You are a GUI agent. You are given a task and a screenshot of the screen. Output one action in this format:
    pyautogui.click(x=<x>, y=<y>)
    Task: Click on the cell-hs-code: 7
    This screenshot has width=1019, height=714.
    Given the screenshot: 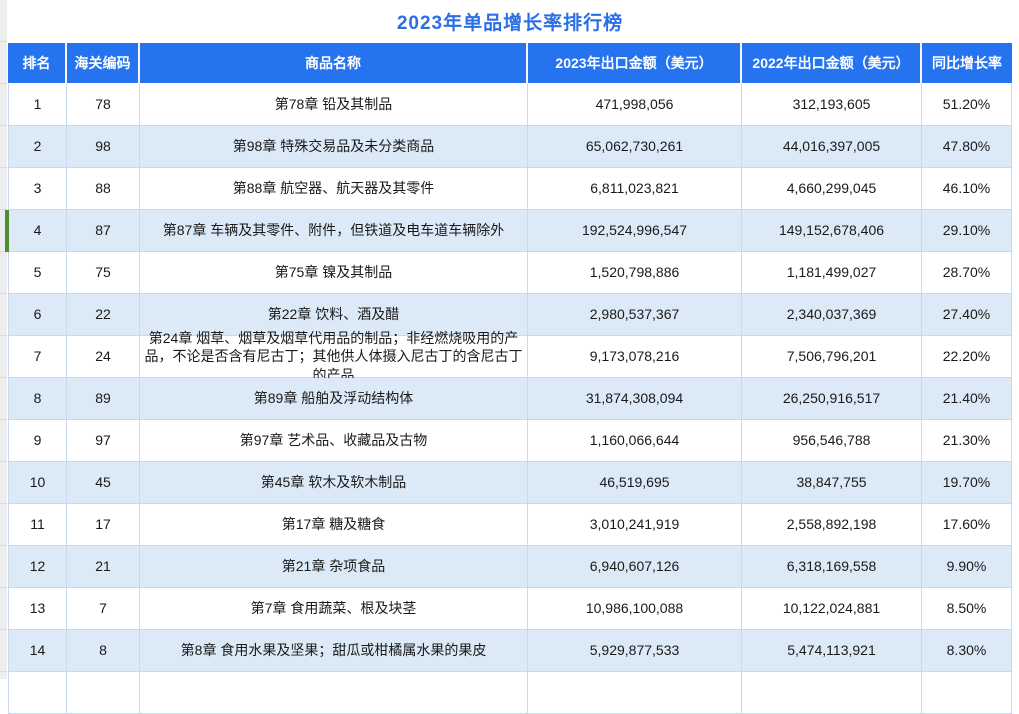 What is the action you would take?
    pyautogui.click(x=103, y=609)
    